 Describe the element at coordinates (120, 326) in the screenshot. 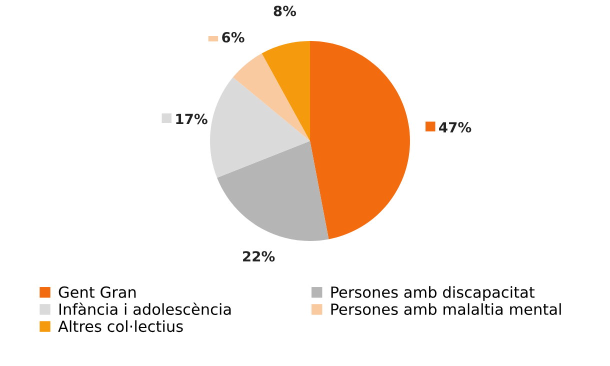

I see `legend-label: Altres col·lectius` at that location.